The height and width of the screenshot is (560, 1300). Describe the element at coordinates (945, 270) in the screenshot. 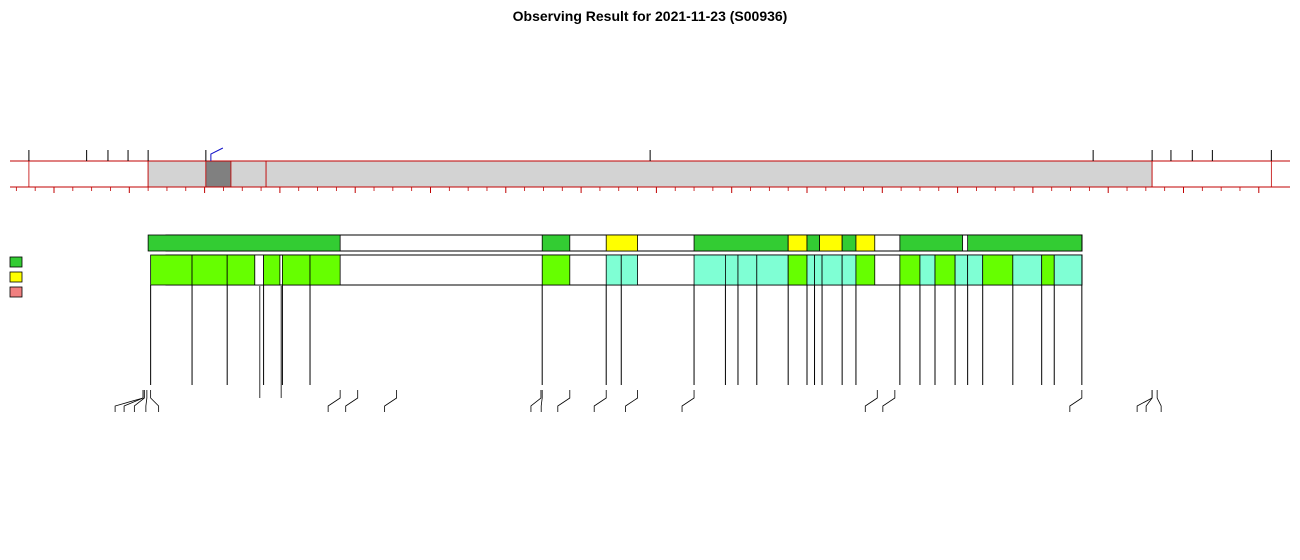

I see `target-block-c-2021-a1-leonard` at that location.